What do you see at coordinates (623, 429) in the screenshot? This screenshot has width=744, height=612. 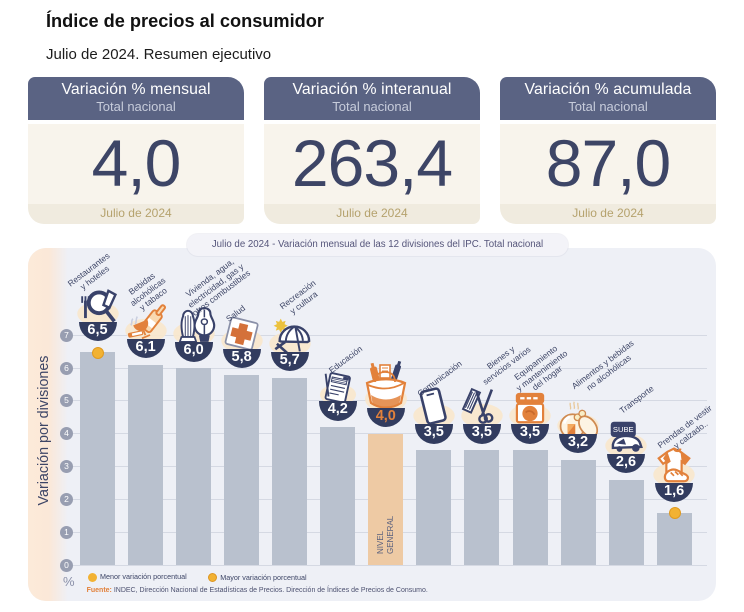 I see `svg-text: SUBE` at bounding box center [623, 429].